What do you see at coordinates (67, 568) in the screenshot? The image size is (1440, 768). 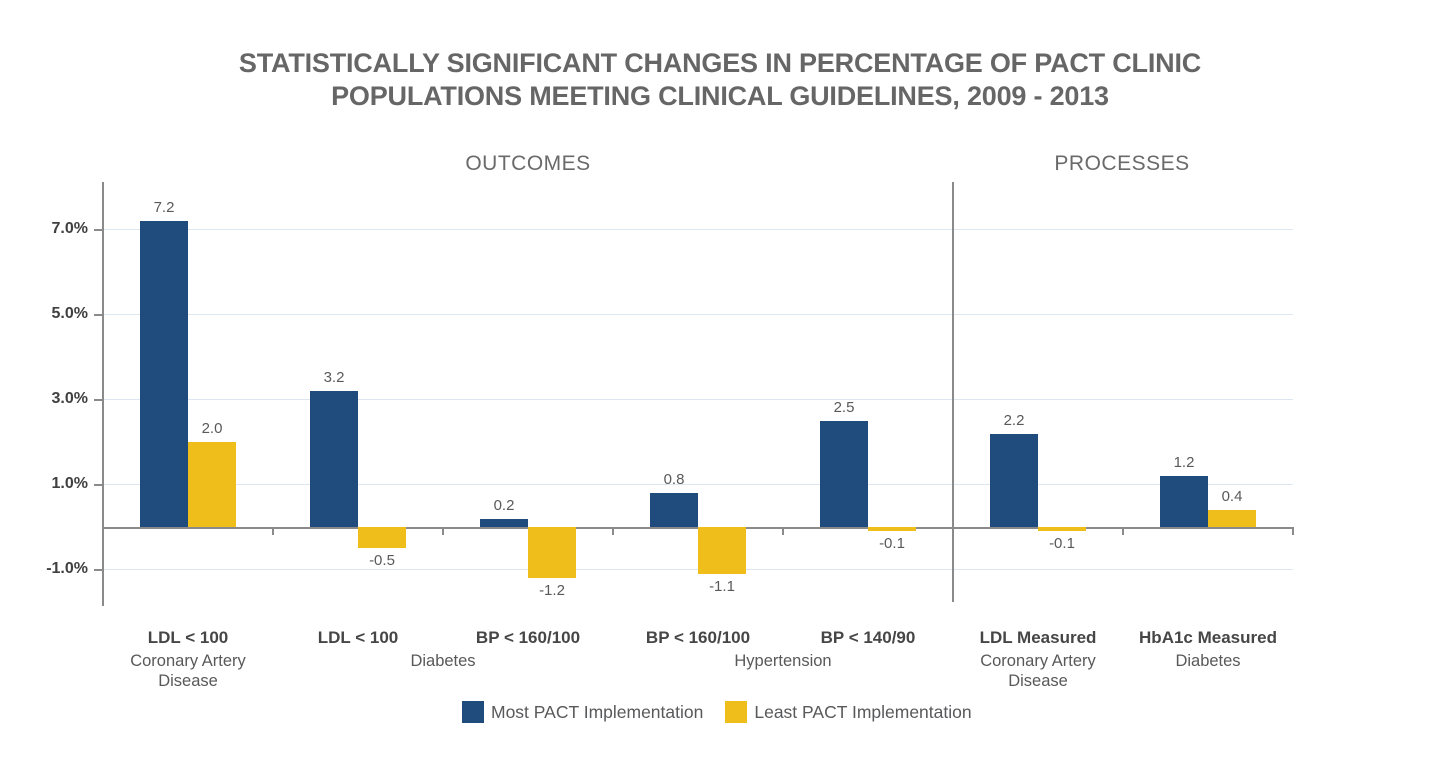 I see `y-axis-tick-label: -1.0%` at bounding box center [67, 568].